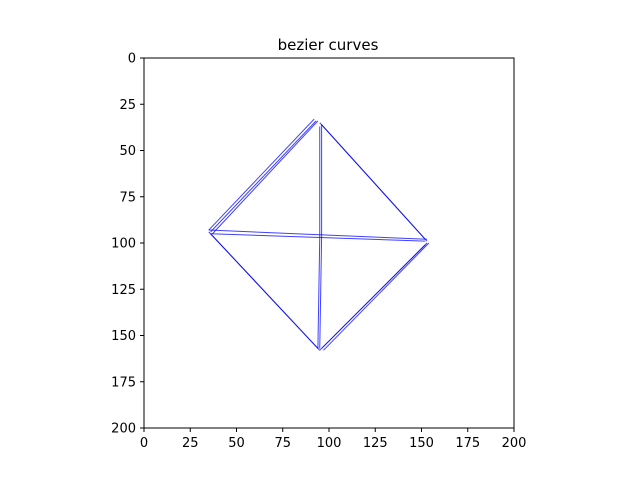 This screenshot has height=480, width=640. Describe the element at coordinates (190, 443) in the screenshot. I see `x-tick-label: 25` at that location.